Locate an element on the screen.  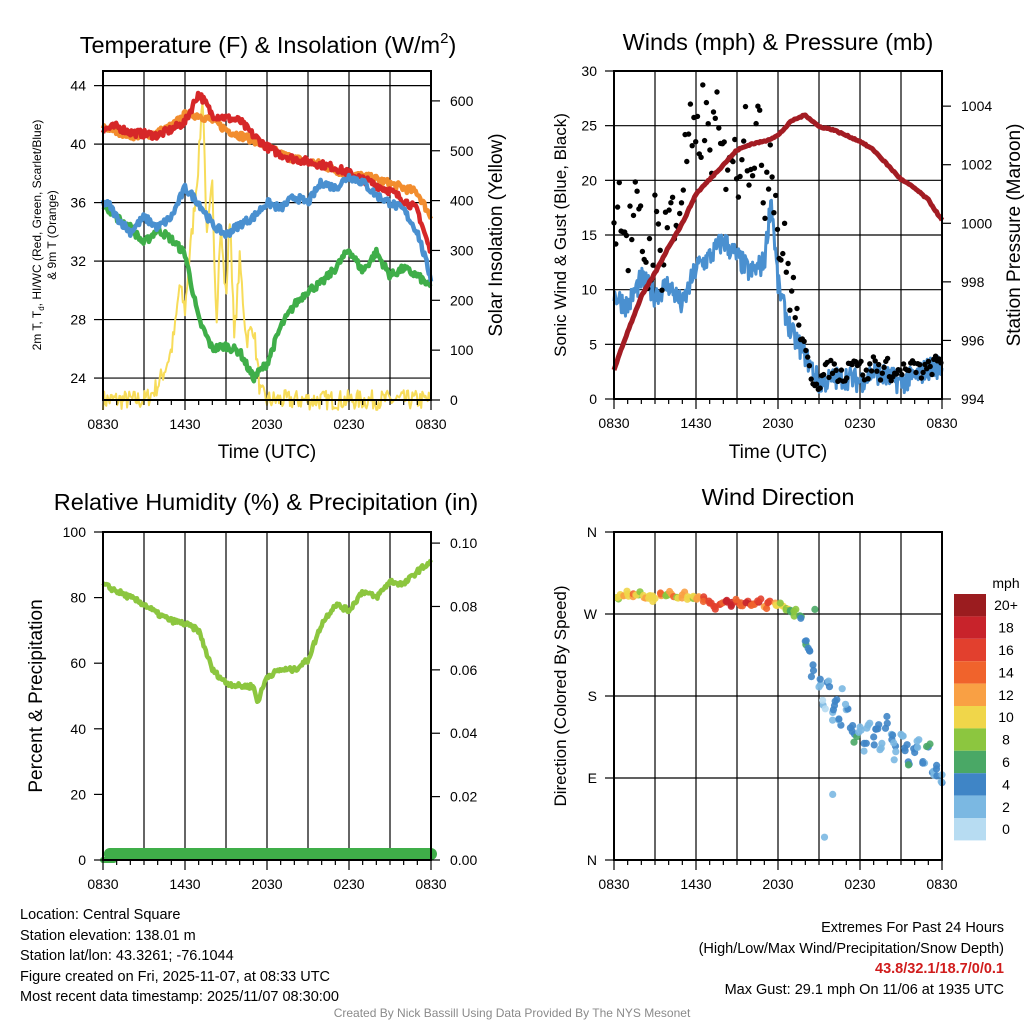
p2-y-tick-label: 30 is located at coordinates (589, 71).